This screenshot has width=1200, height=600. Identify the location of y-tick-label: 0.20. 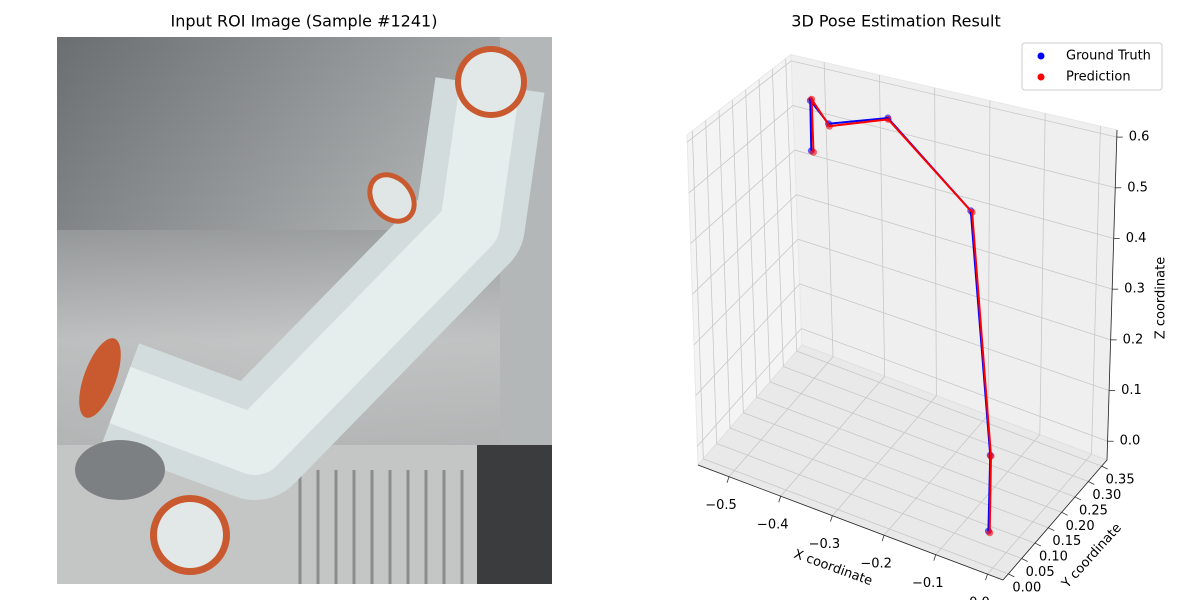
(1080, 526).